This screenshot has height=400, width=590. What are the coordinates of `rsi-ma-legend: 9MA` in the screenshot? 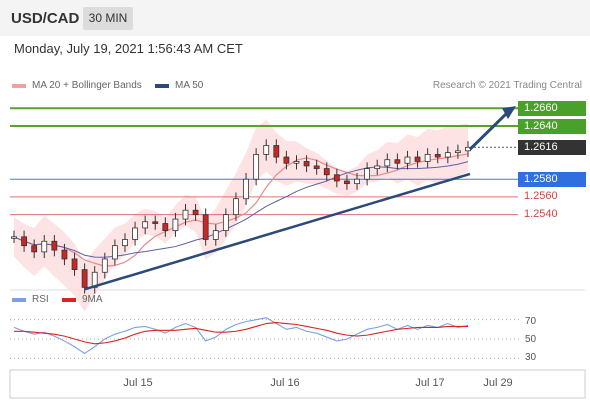 It's located at (82, 299).